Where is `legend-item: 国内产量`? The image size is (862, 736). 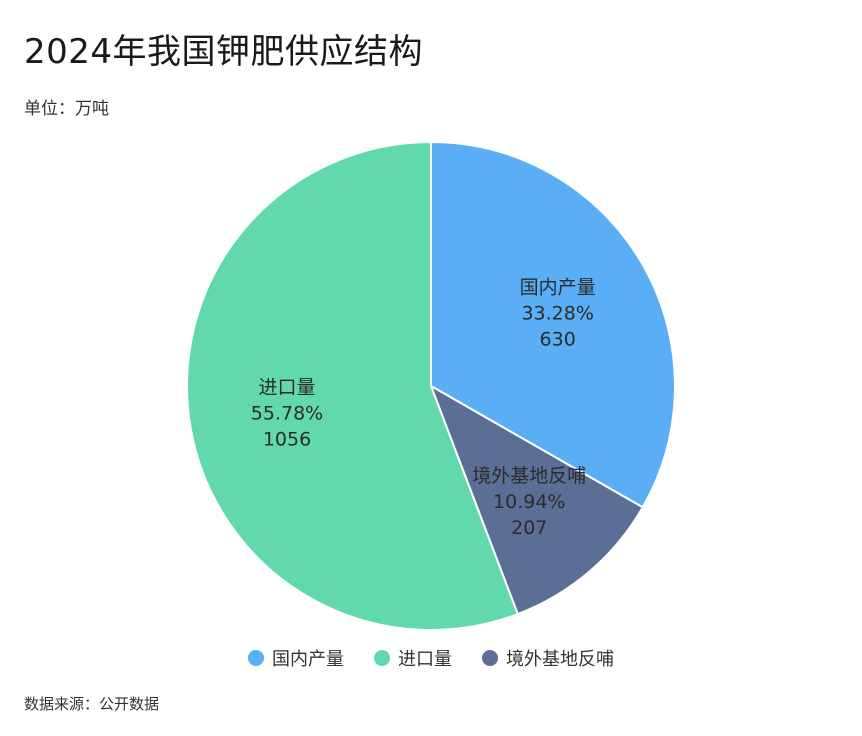
legend-item: 国内产量 is located at coordinates (296, 658).